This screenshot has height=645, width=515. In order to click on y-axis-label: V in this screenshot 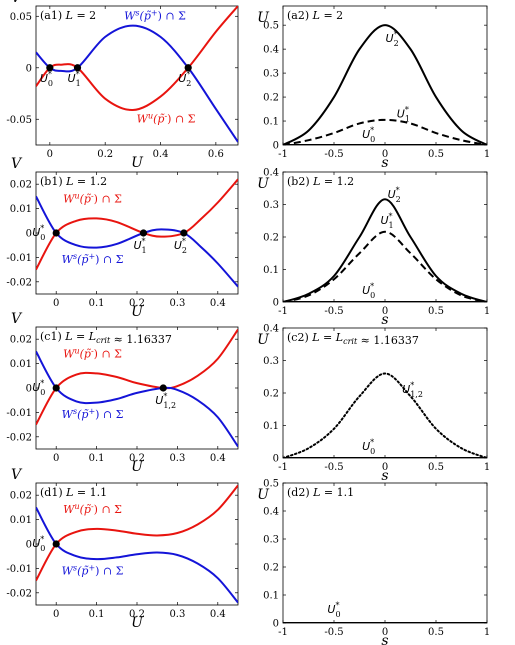, I will do `click(17, 3)`.